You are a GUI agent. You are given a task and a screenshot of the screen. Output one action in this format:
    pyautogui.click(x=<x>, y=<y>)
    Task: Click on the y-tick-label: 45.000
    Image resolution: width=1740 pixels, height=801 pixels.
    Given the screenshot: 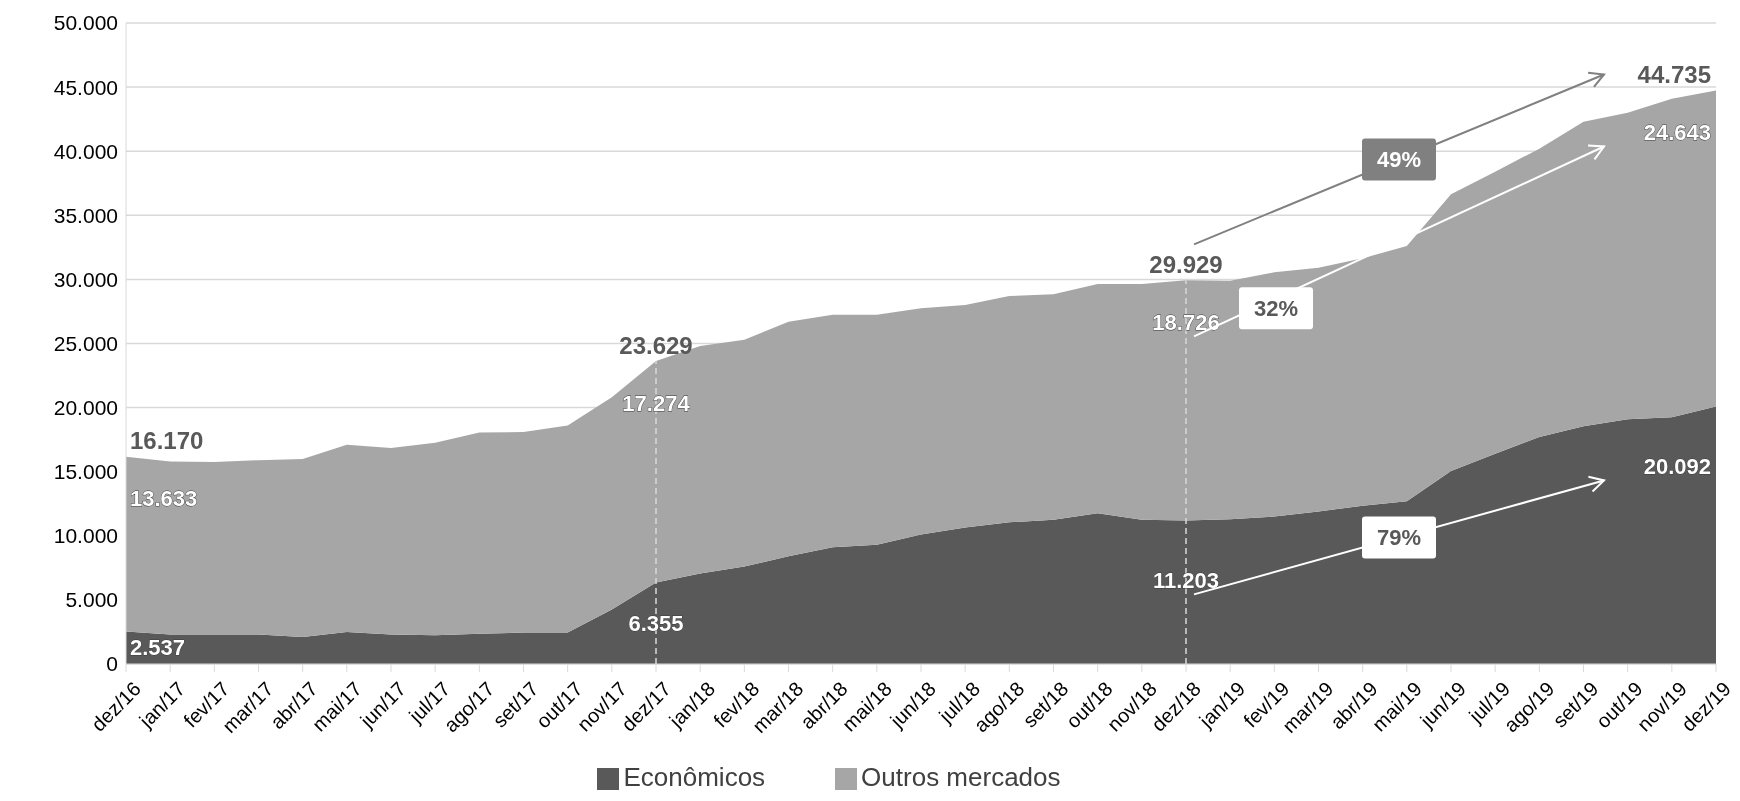 What is the action you would take?
    pyautogui.click(x=85, y=87)
    